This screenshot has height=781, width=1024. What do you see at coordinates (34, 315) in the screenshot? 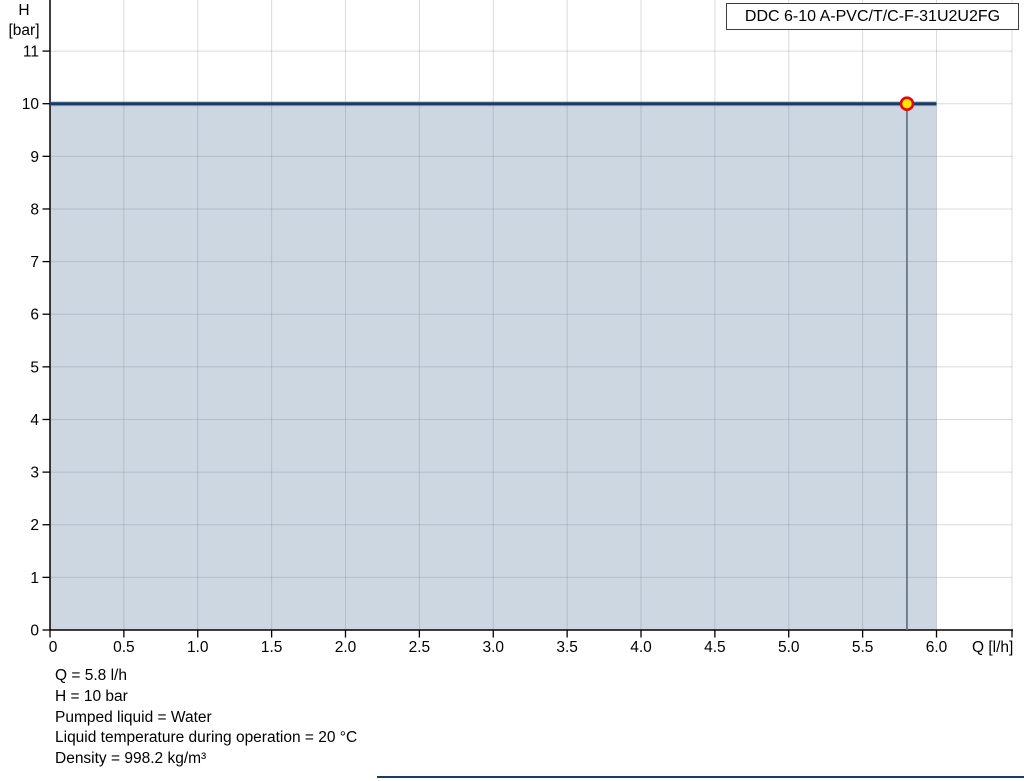
I see `y-tick-label: 6` at bounding box center [34, 315].